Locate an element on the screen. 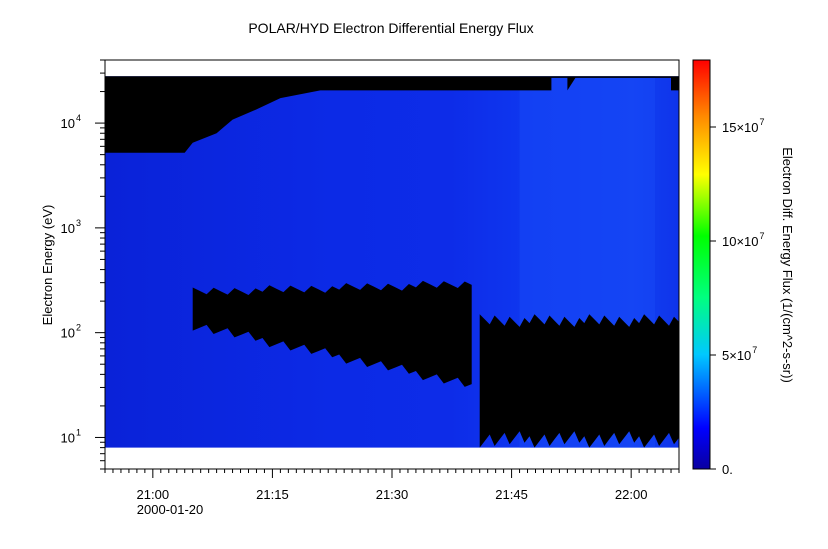  y-tick-exponent: 1 is located at coordinates (78, 432).